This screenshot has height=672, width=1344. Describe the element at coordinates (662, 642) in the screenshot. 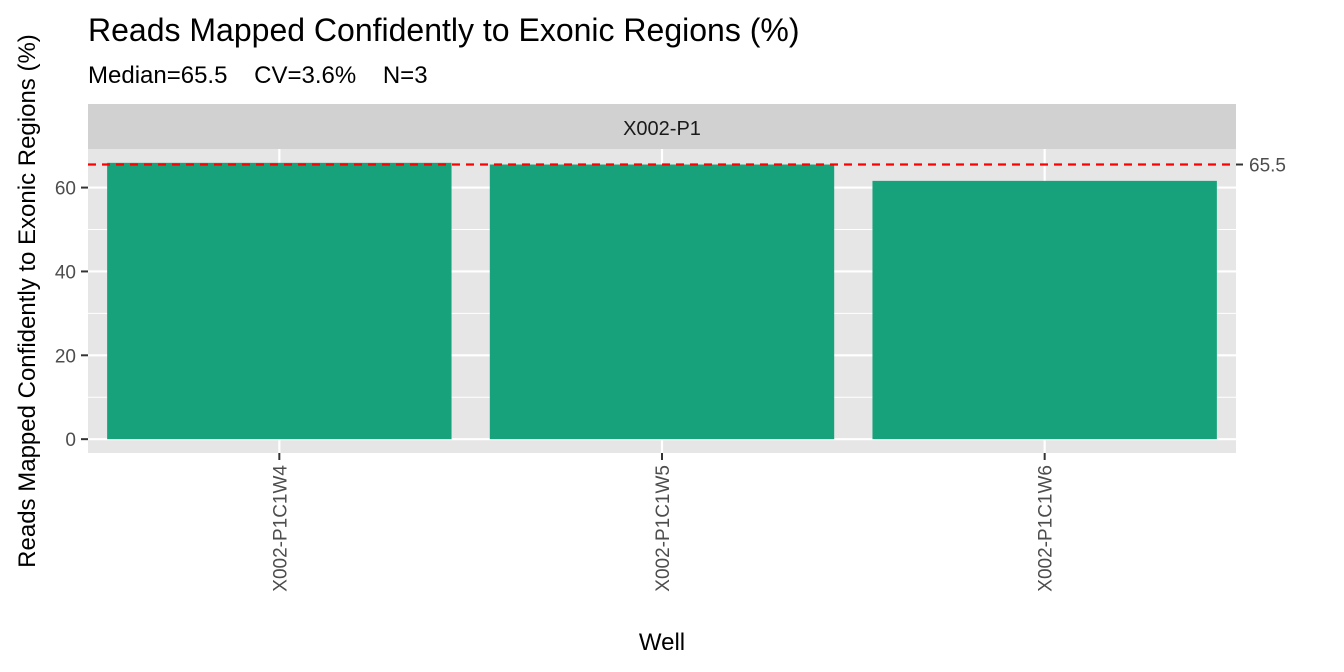

I see `x-axis-title: Well` at that location.